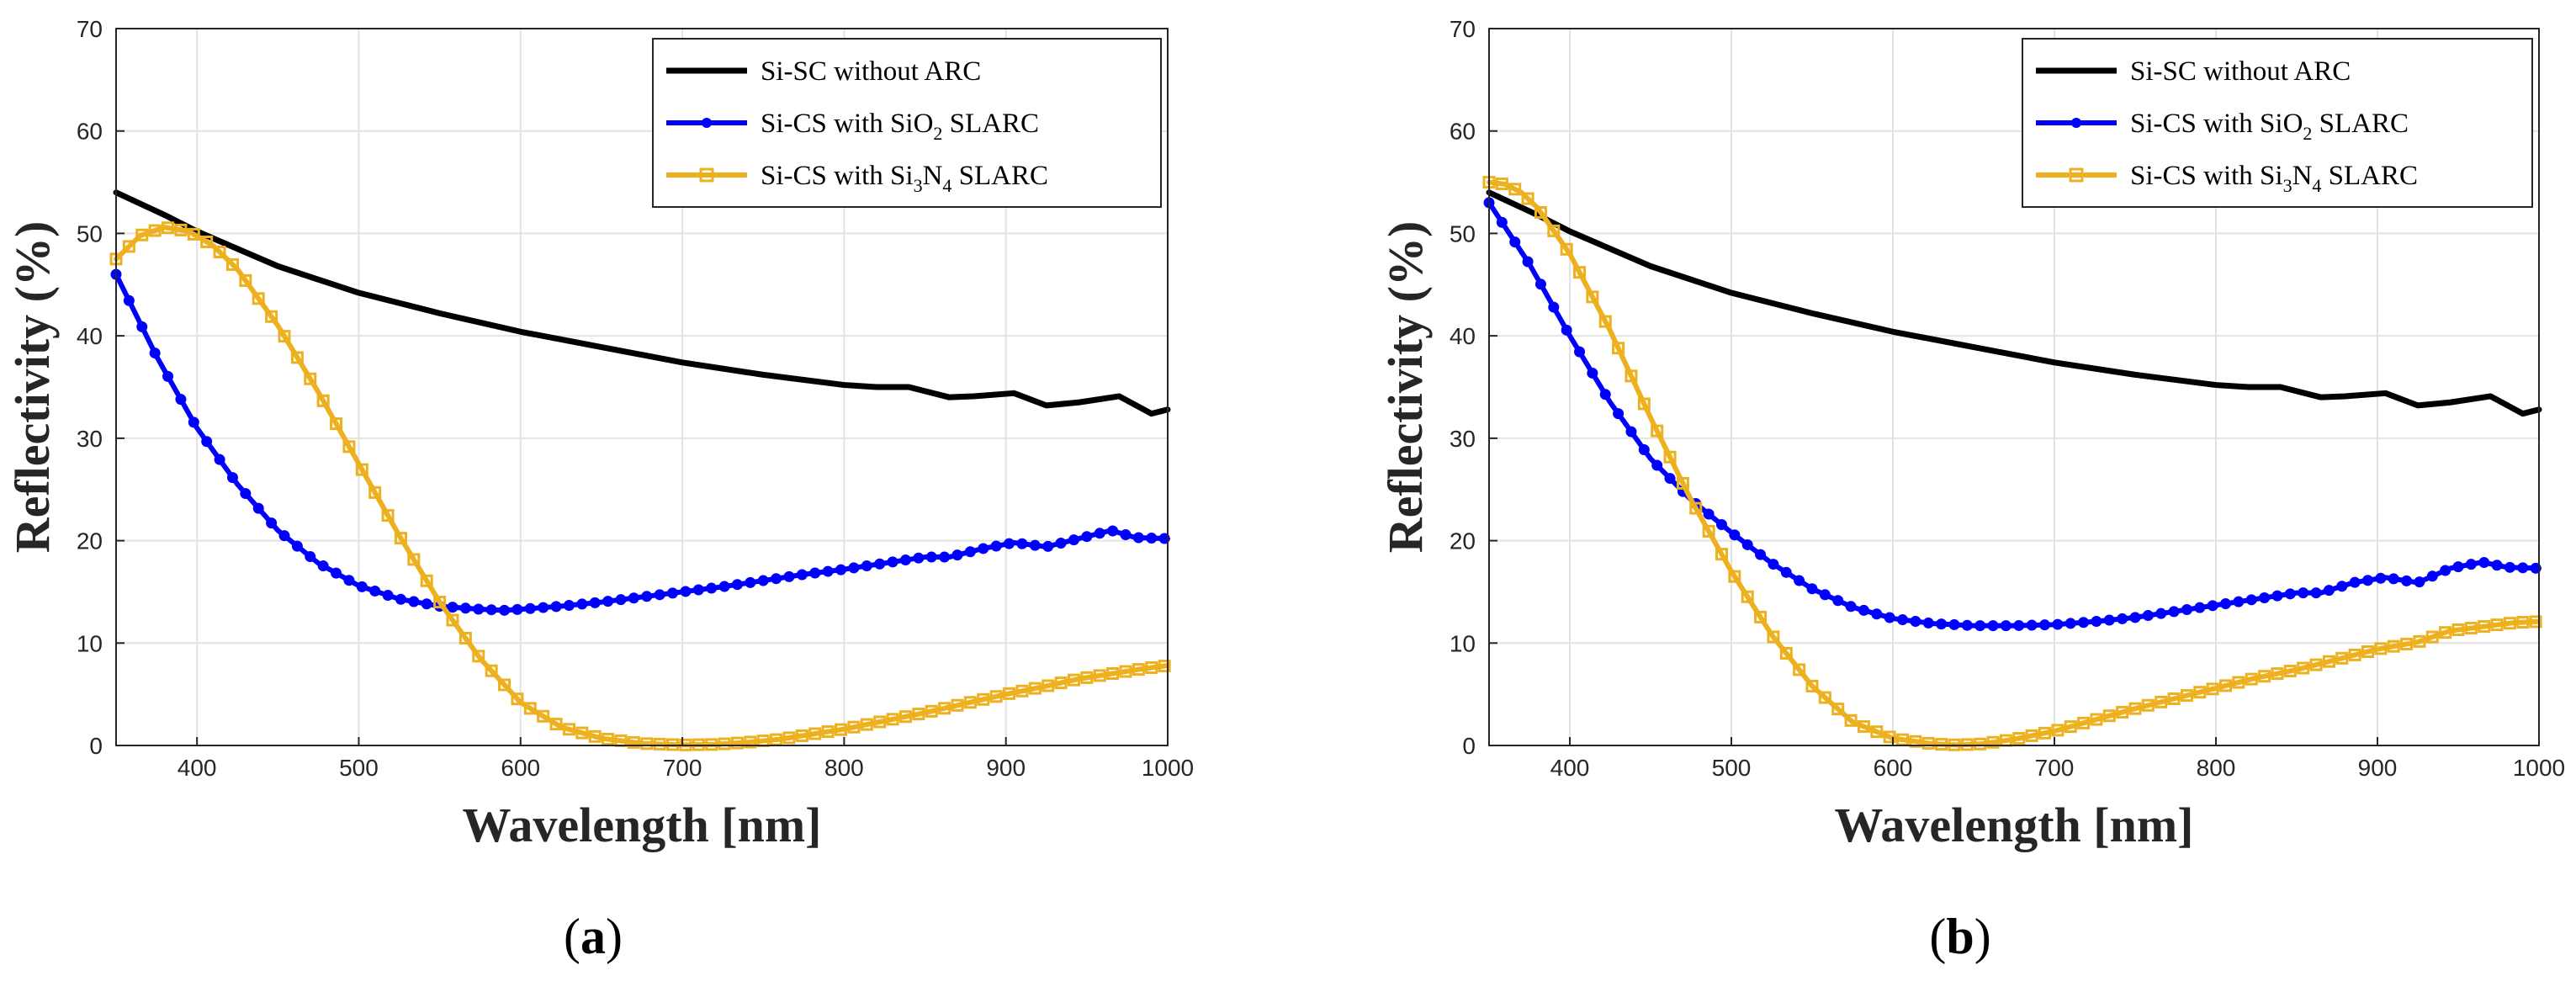  Describe the element at coordinates (642, 825) in the screenshot. I see `x-axis-title: Wavelength [nm]` at that location.